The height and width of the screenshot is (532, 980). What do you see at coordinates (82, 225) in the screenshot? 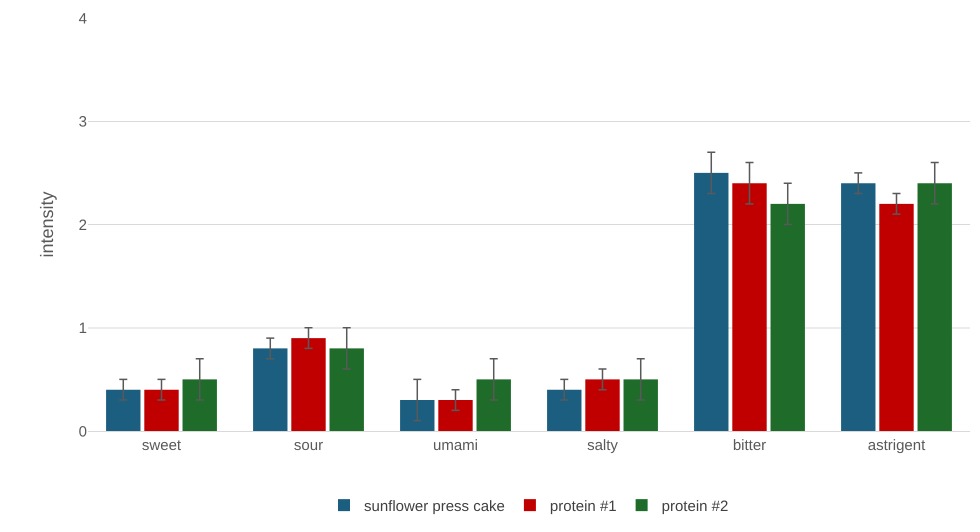
I see `y-tick-label: 2` at bounding box center [82, 225].